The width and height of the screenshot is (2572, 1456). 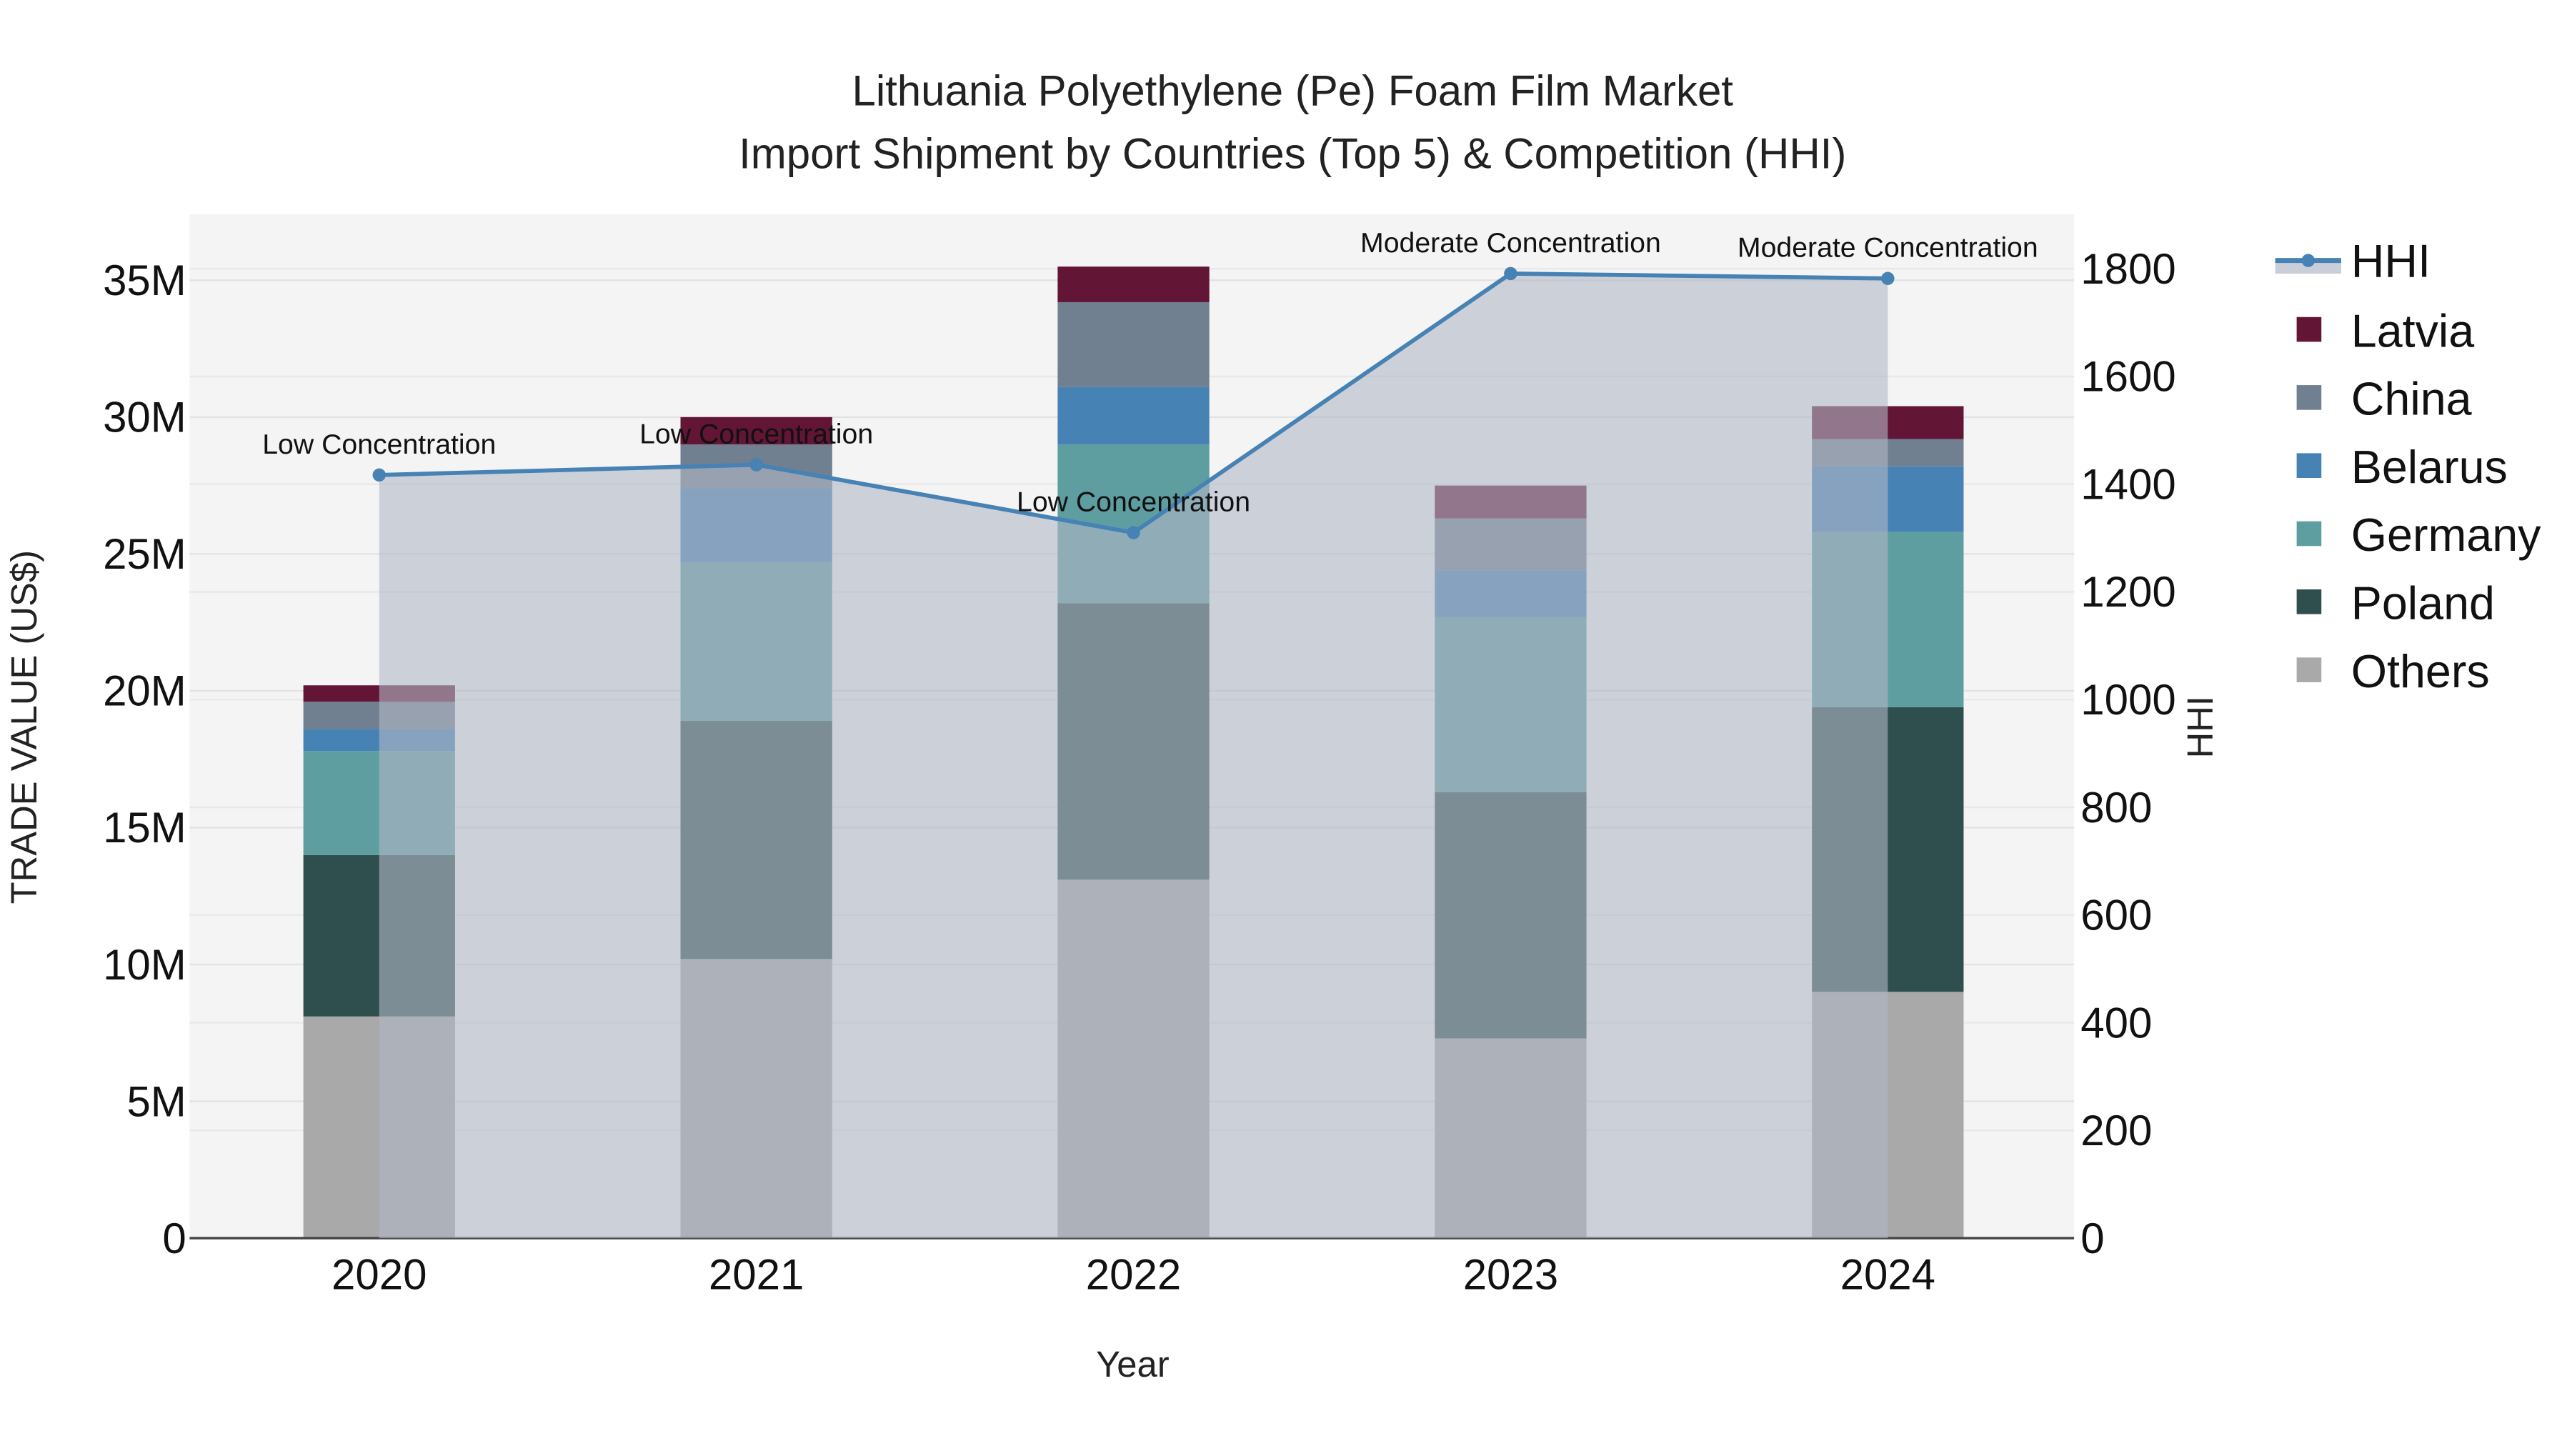 I want to click on y2-axis-ticks: 0 200 400 600 800 1000 1200 1400 1600 1800, so click(x=2127, y=753).